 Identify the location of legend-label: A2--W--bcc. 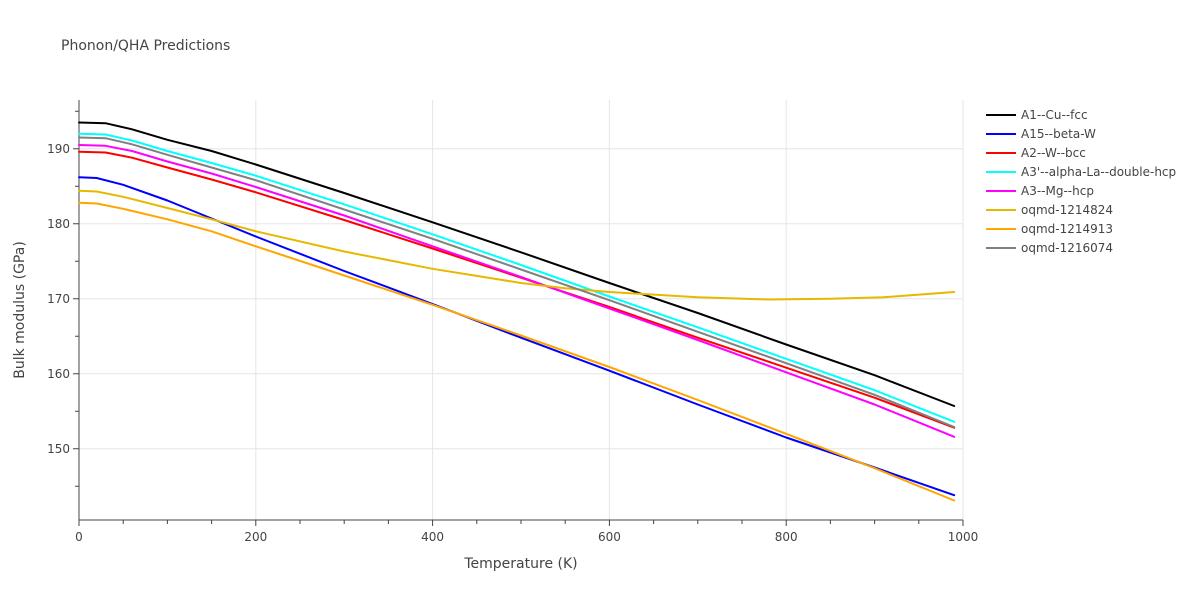
(1053, 153).